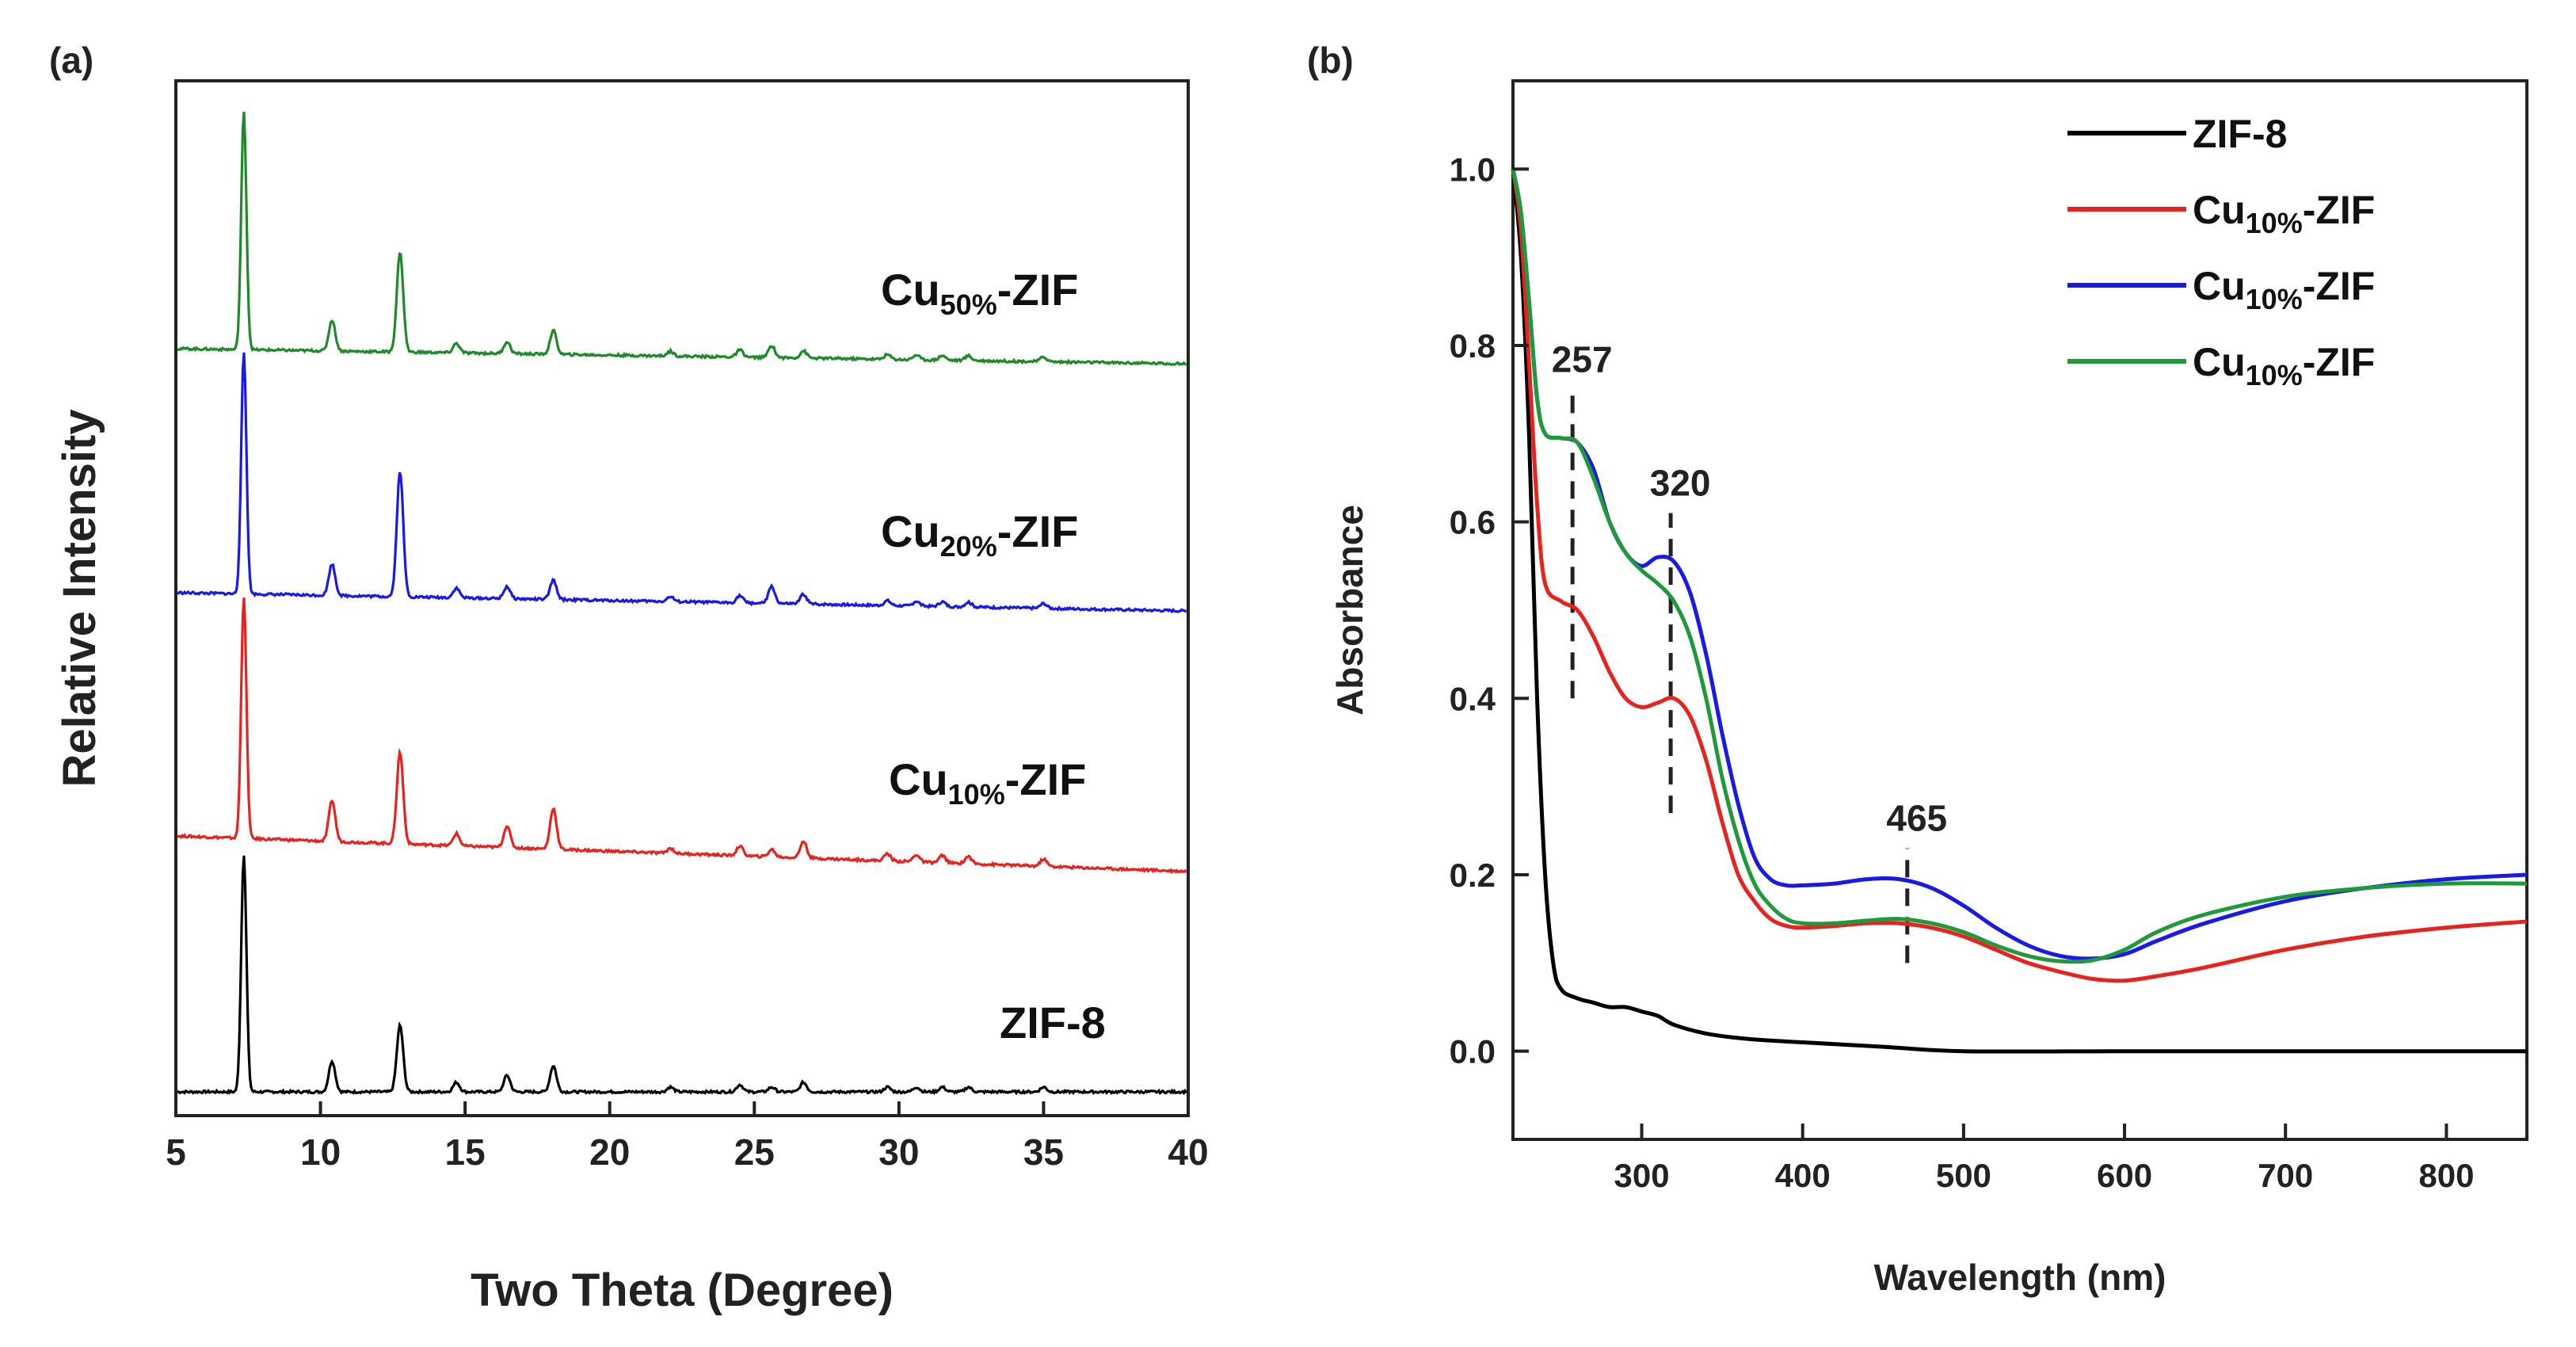 This screenshot has height=1347, width=2576. I want to click on x-tick-label: 40, so click(1188, 1152).